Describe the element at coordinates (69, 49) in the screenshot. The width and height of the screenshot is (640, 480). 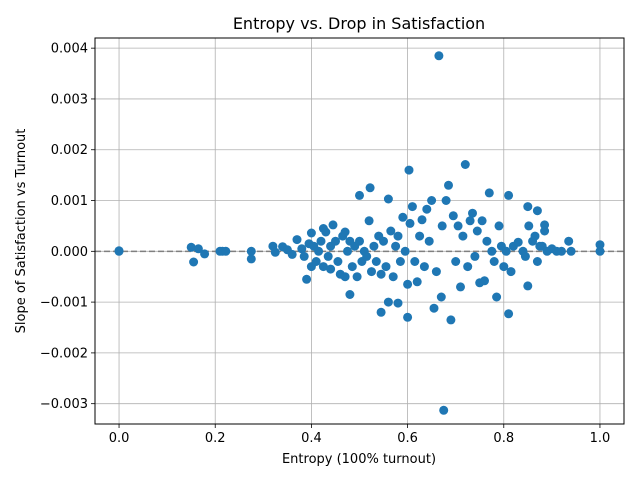
I see `y-tick-label: 0.004` at that location.